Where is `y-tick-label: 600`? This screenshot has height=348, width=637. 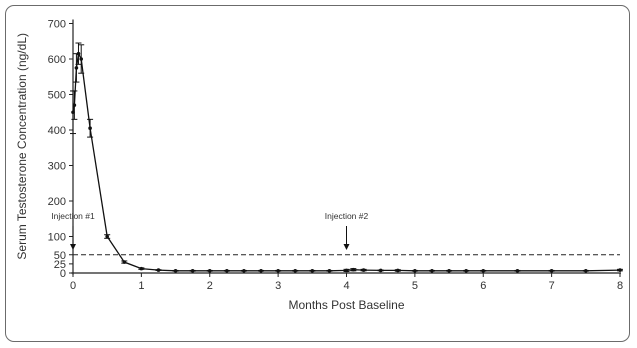 y-tick-label: 600 is located at coordinates (57, 60).